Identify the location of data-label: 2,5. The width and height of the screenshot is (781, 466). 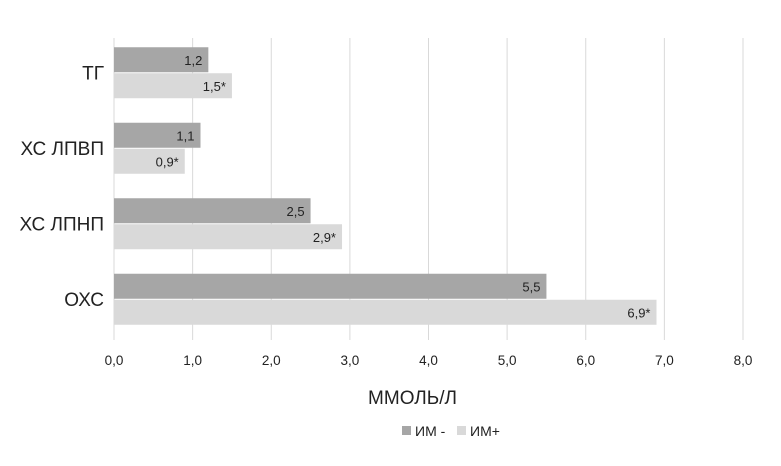
(295, 211).